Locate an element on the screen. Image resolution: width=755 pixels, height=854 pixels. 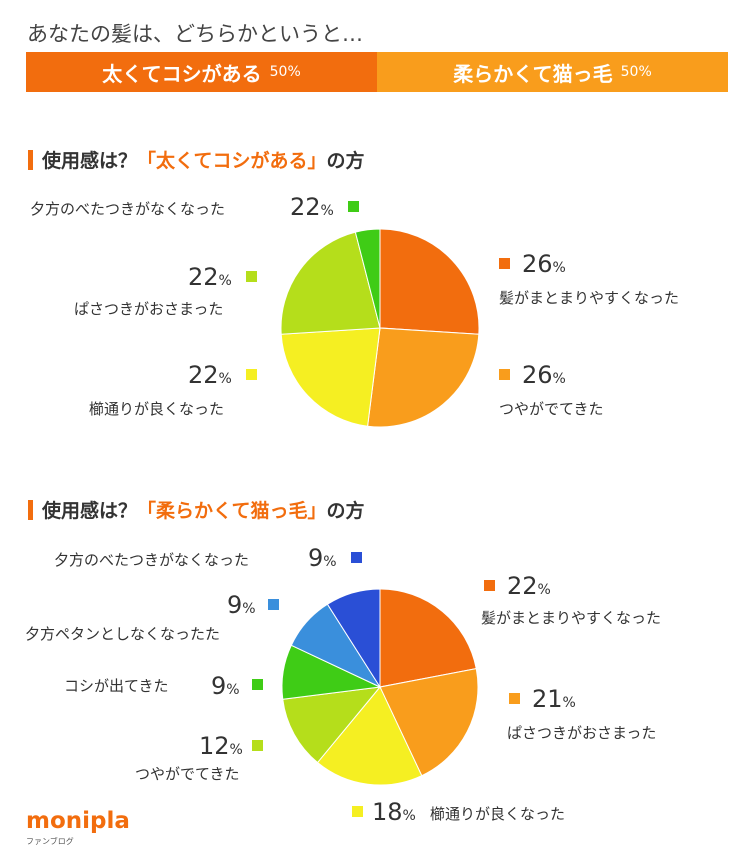
monipla-logo-sub: ファンブログ is located at coordinates (50, 841).